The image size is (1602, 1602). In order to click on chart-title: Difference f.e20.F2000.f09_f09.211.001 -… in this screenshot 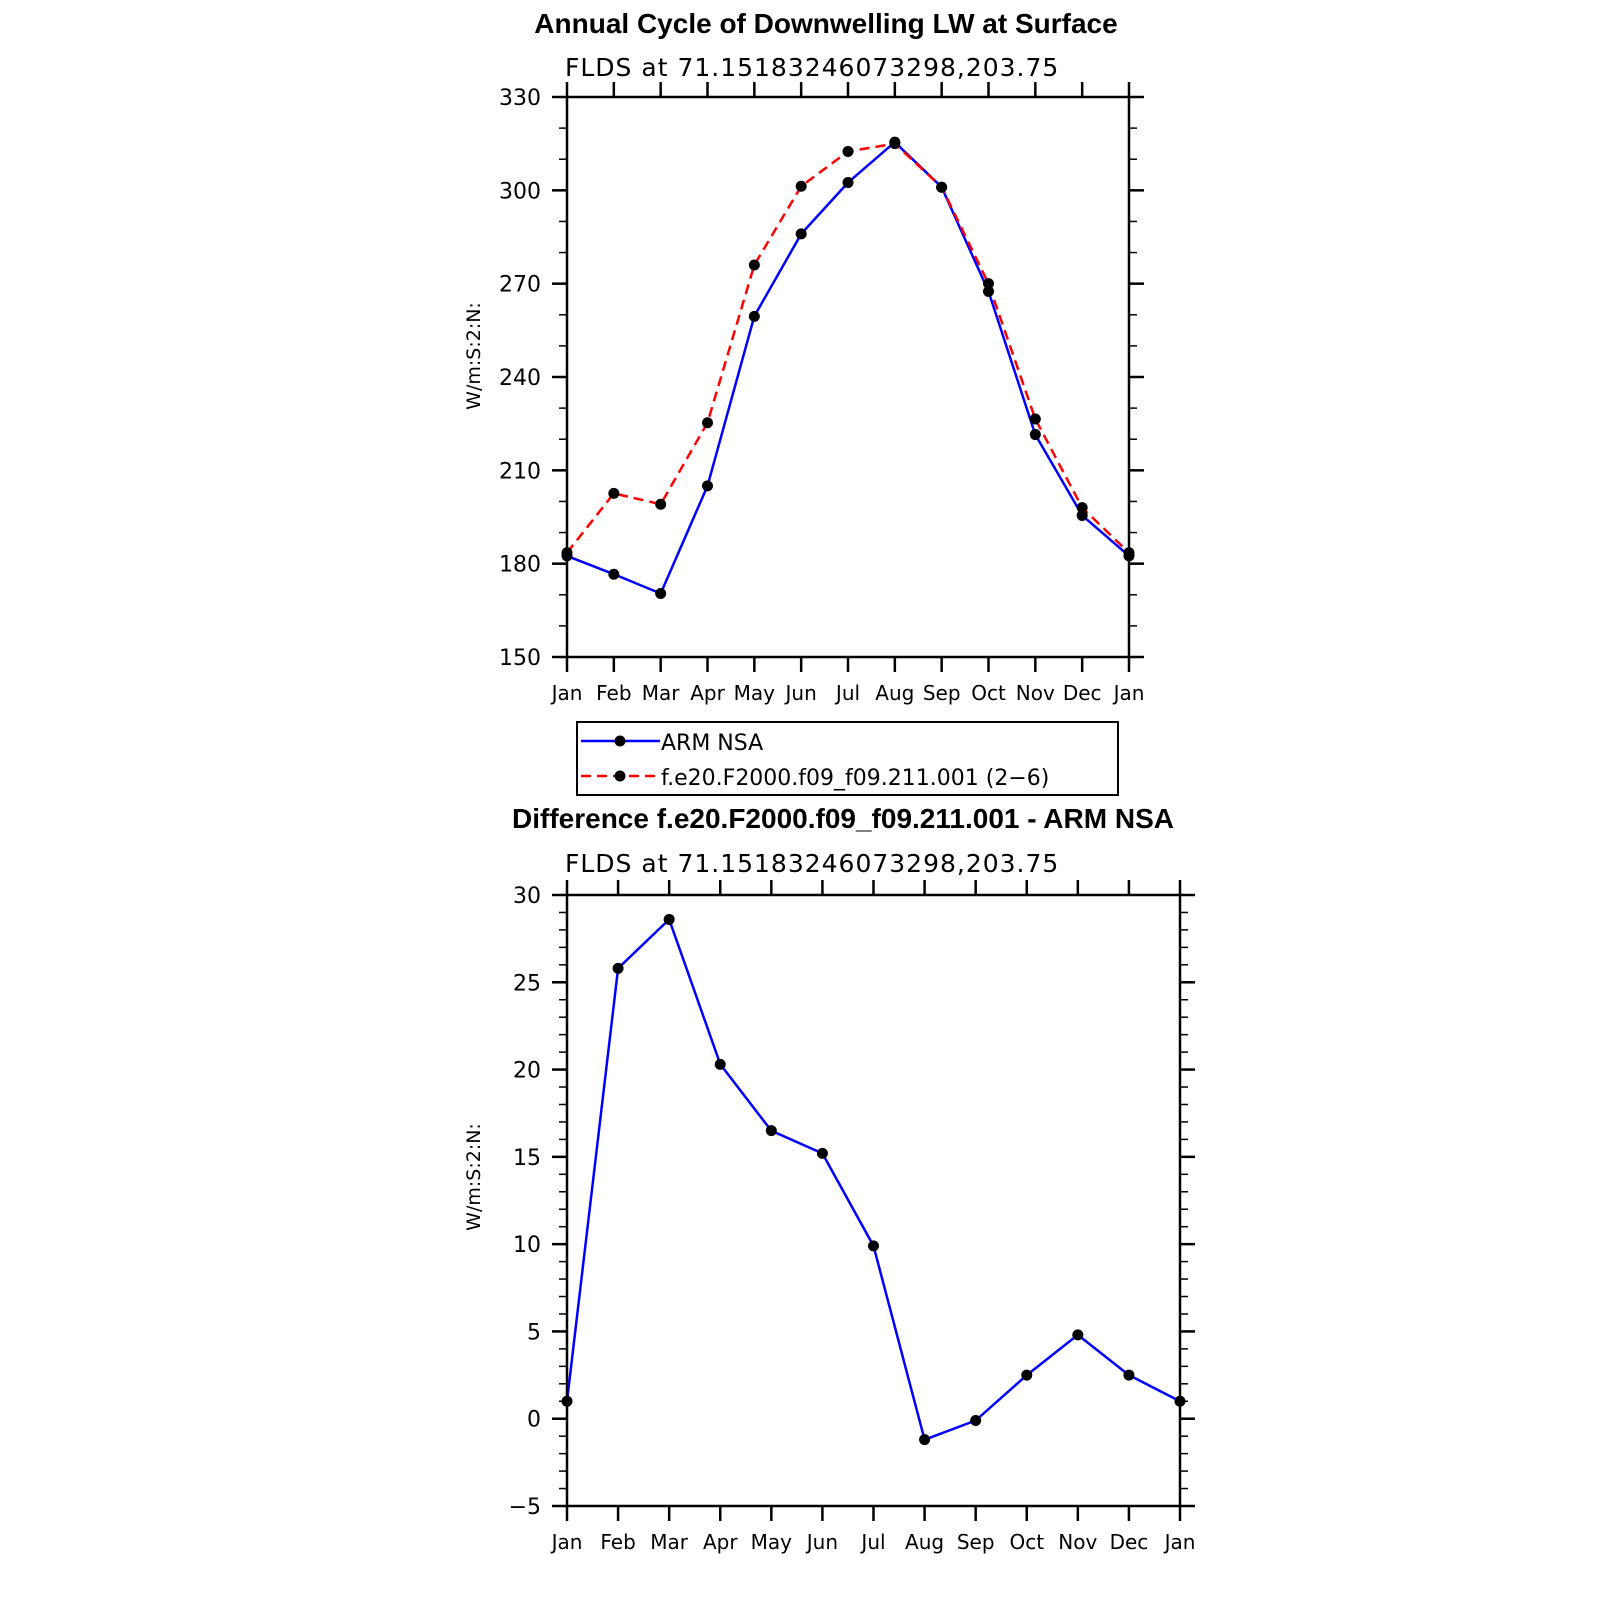, I will do `click(843, 818)`.